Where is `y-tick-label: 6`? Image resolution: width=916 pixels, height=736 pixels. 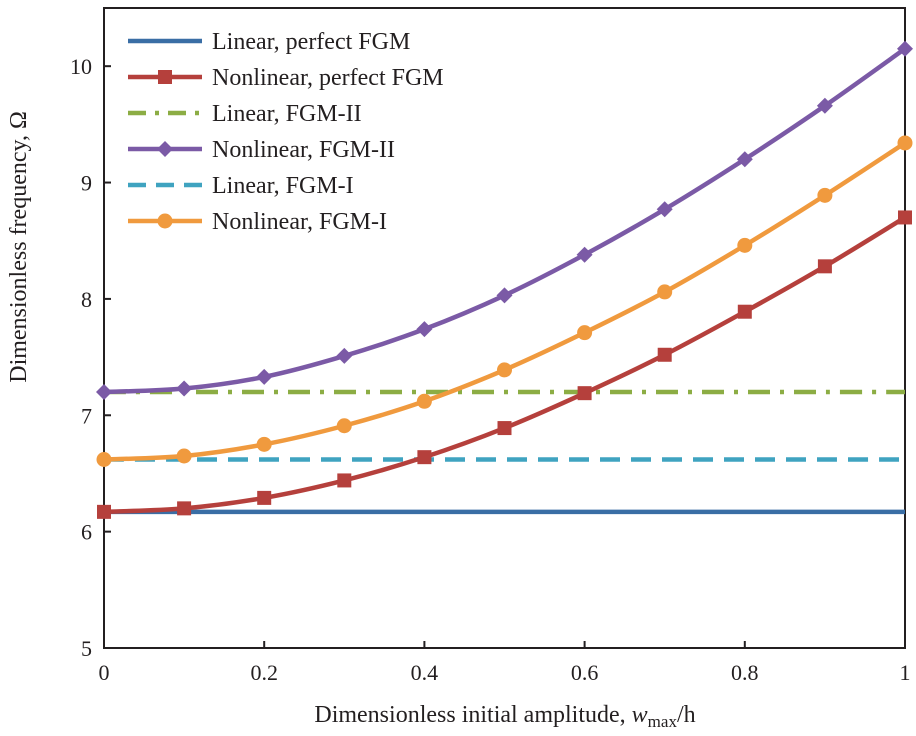
y-tick-label: 6 is located at coordinates (86, 532).